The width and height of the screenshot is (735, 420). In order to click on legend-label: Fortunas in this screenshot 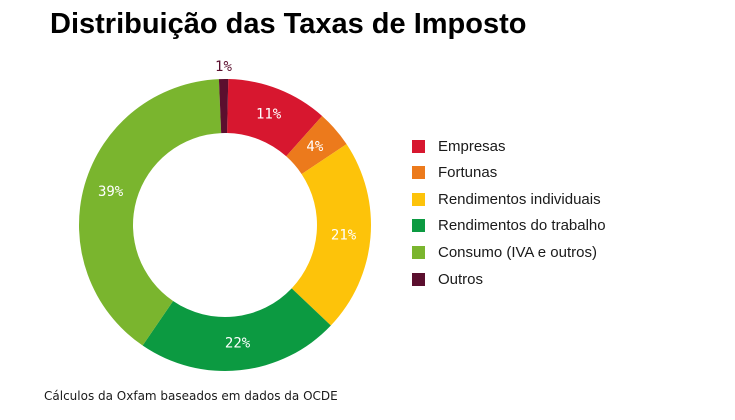, I will do `click(468, 173)`.